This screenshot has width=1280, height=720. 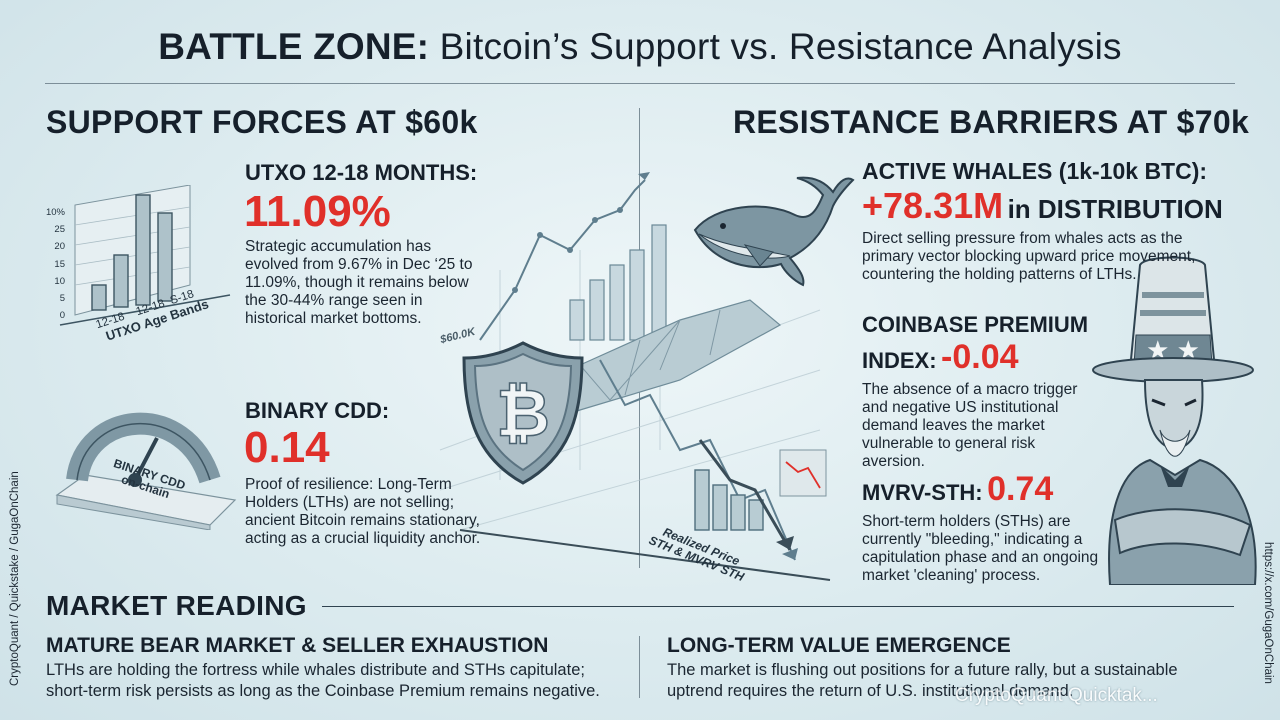 I want to click on tick-3: 15, so click(x=59, y=264).